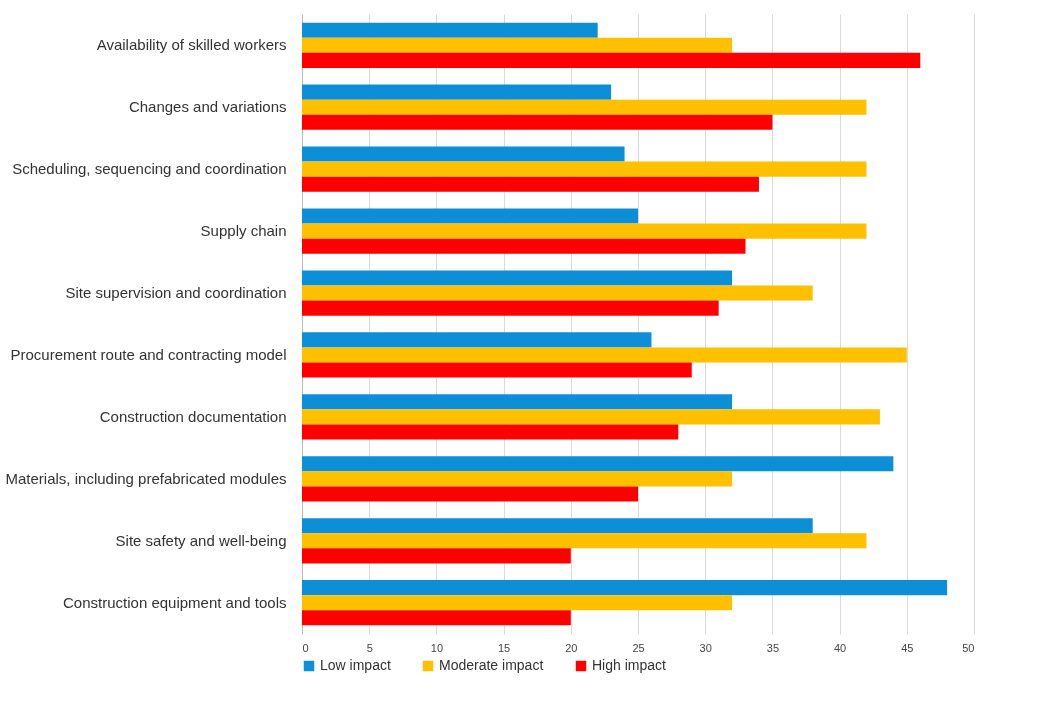 The width and height of the screenshot is (1041, 711). I want to click on y-tick-label: Procurement route and contracting model, so click(148, 354).